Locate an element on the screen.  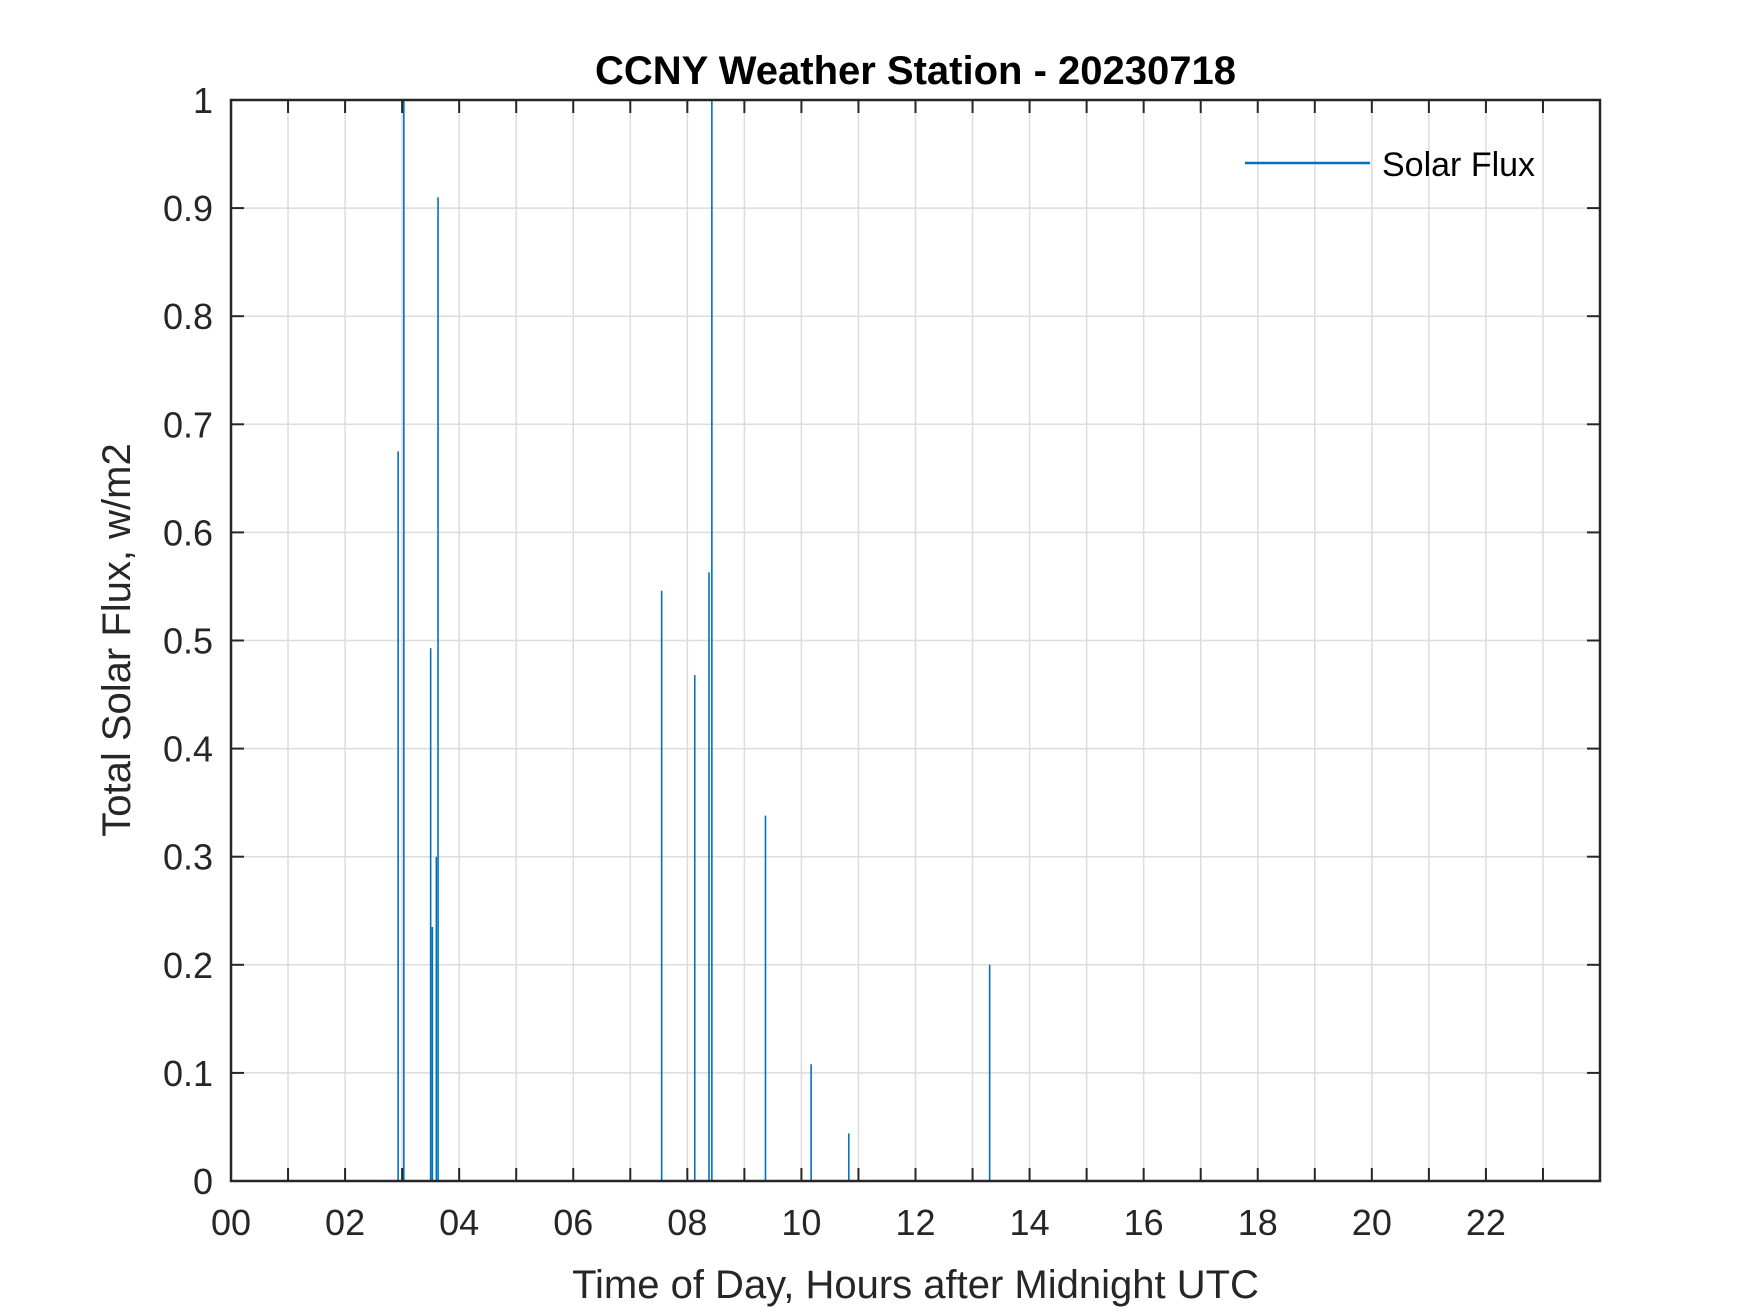
x-tick-label: 02 is located at coordinates (345, 1222).